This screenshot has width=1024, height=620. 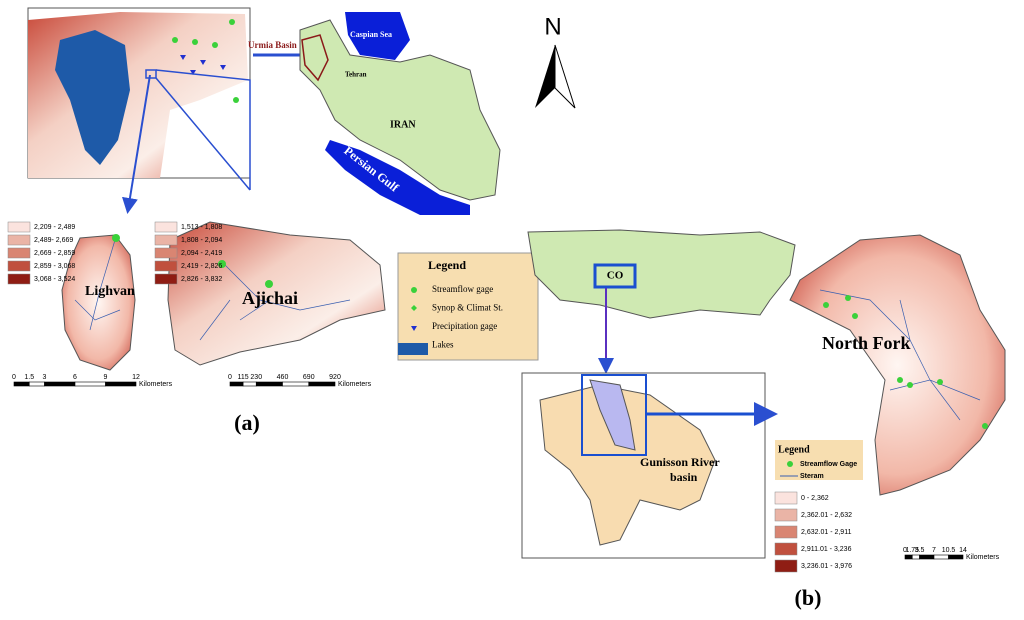 I want to click on iran, so click(x=400, y=110).